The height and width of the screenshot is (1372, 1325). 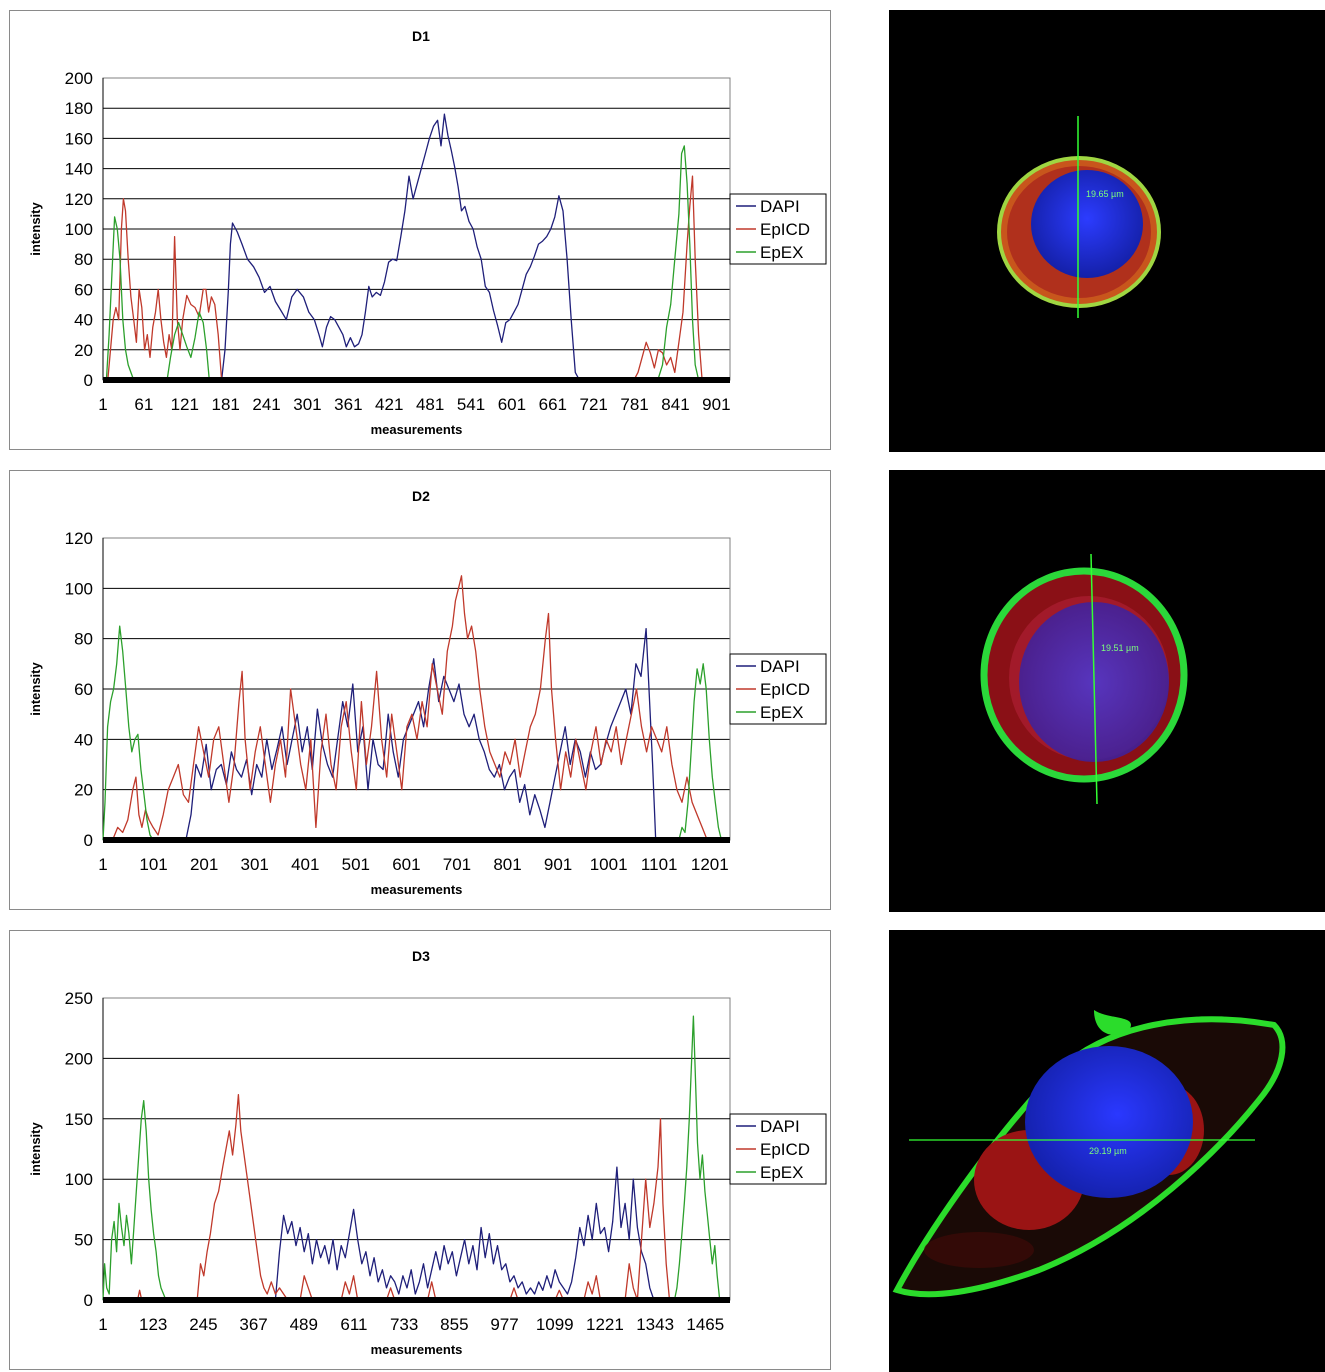 What do you see at coordinates (203, 1324) in the screenshot?
I see `x-tick-label: 245` at bounding box center [203, 1324].